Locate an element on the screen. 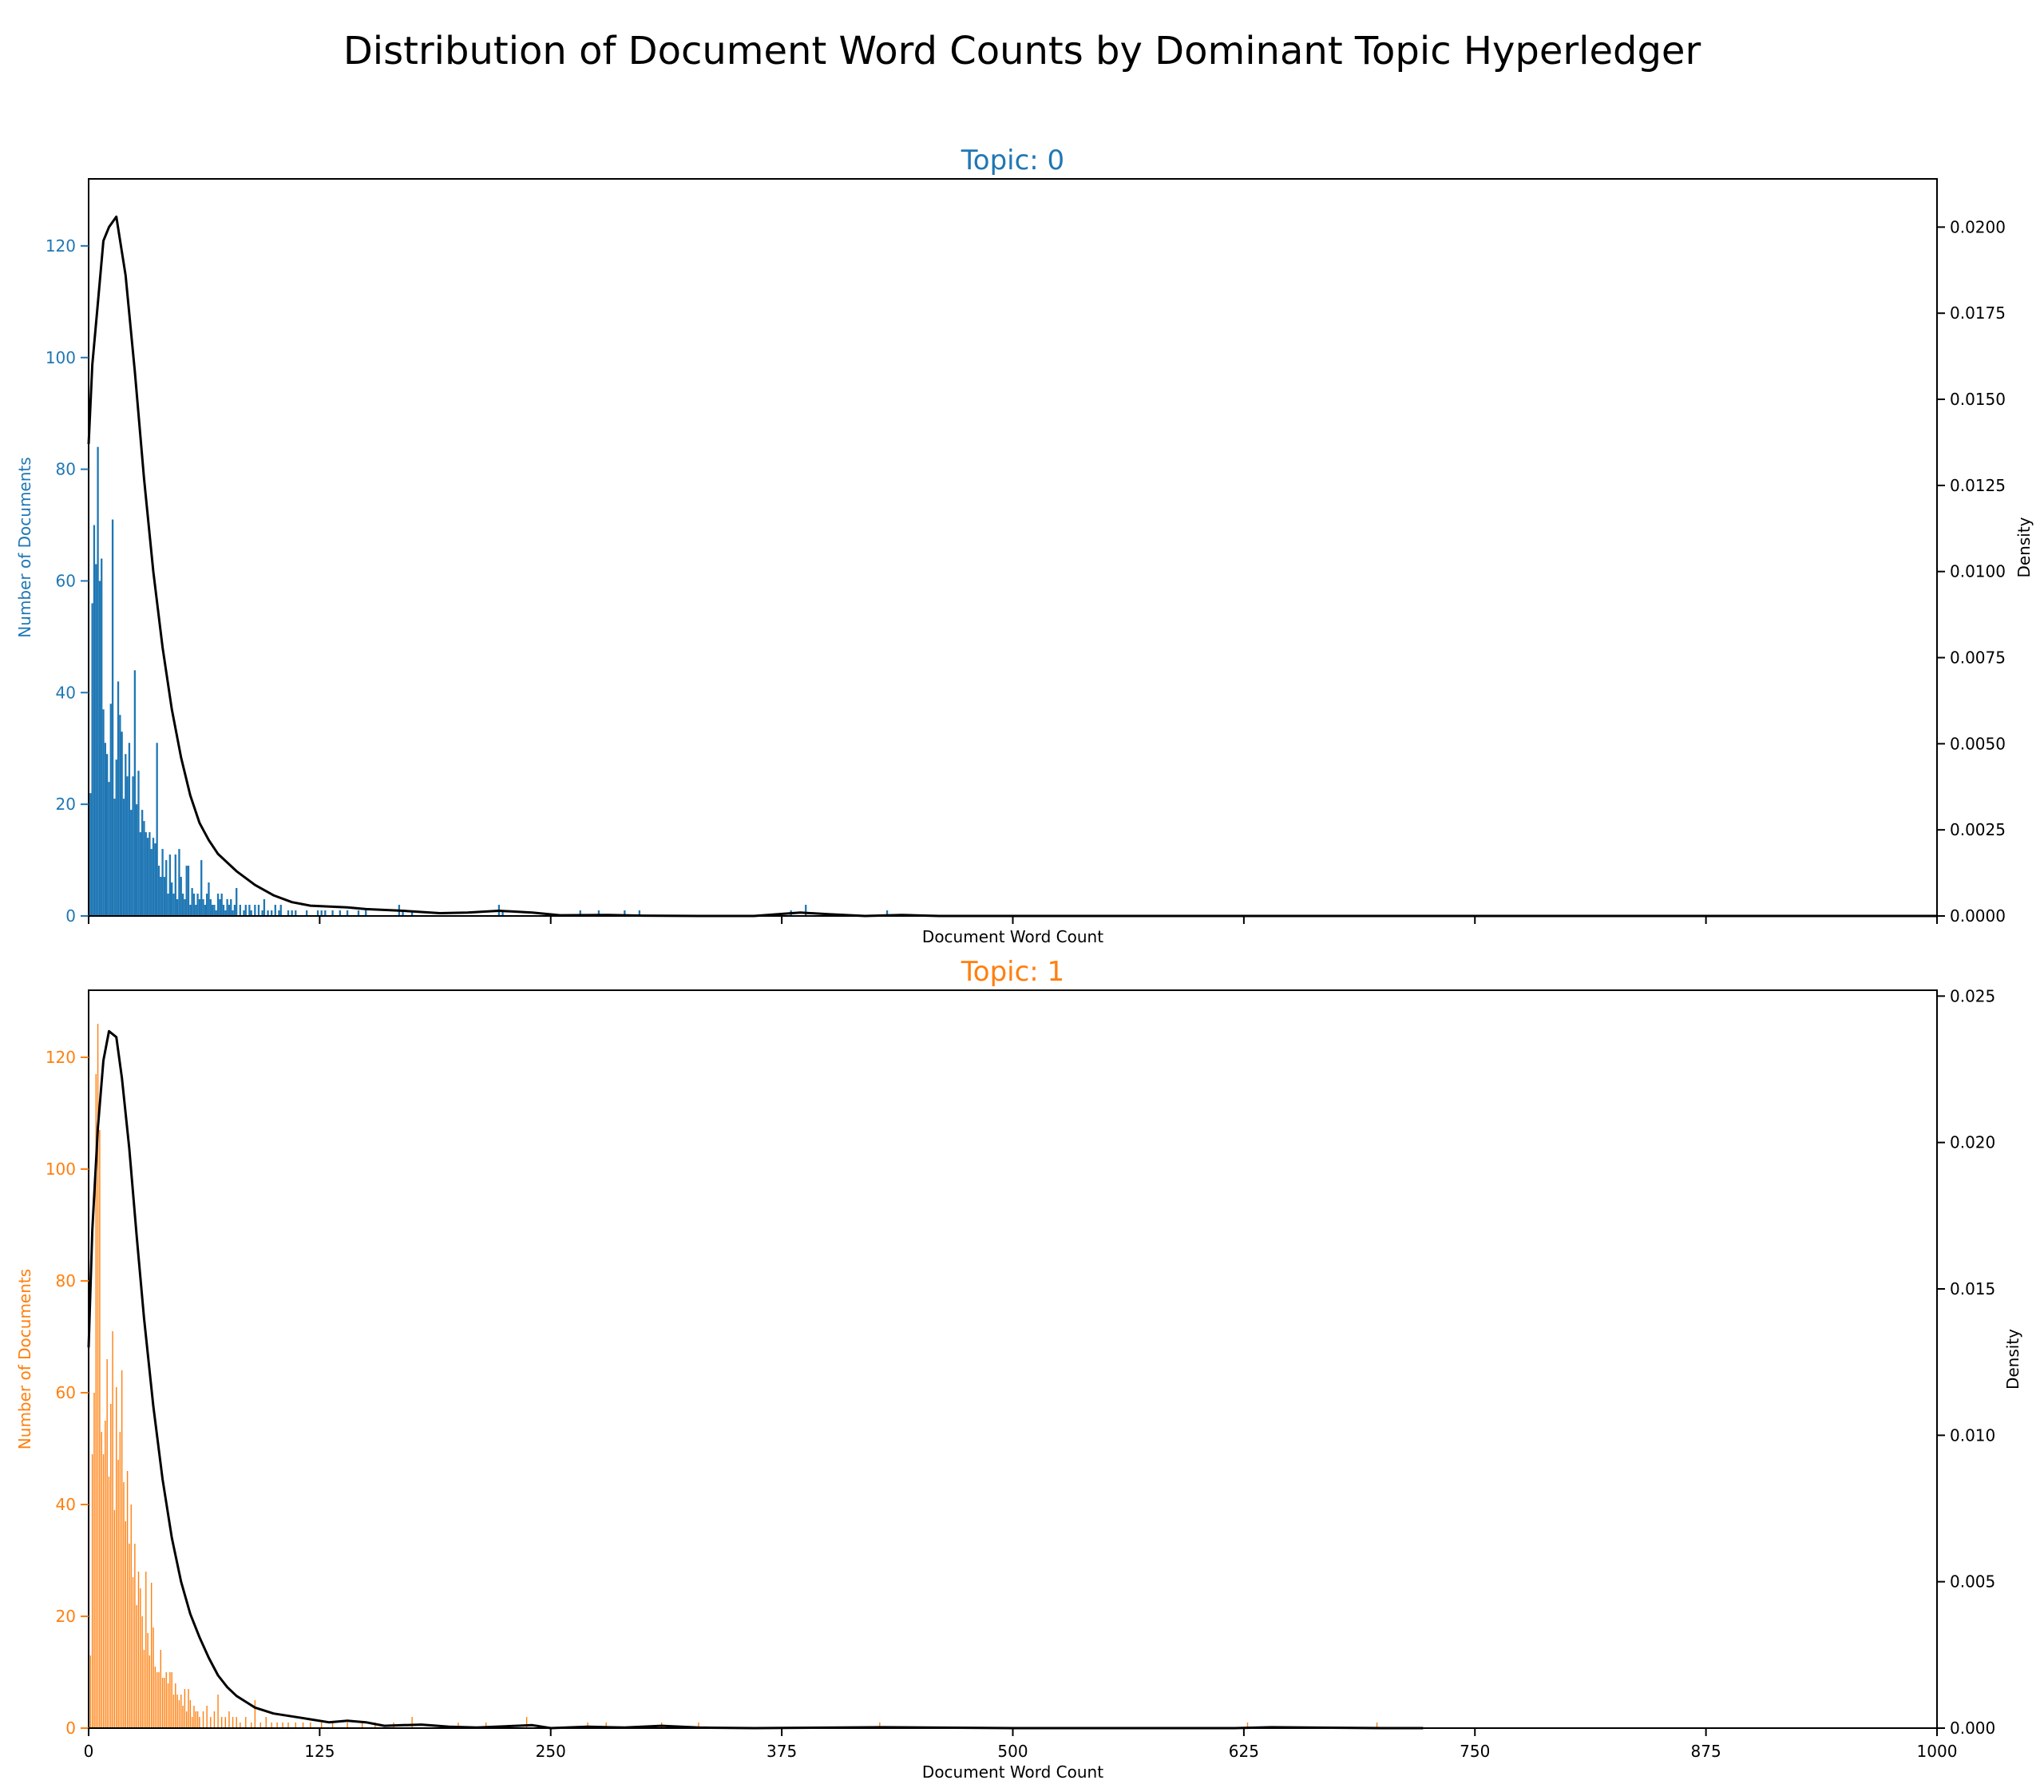  y-tick-label: 40 is located at coordinates (66, 1504).